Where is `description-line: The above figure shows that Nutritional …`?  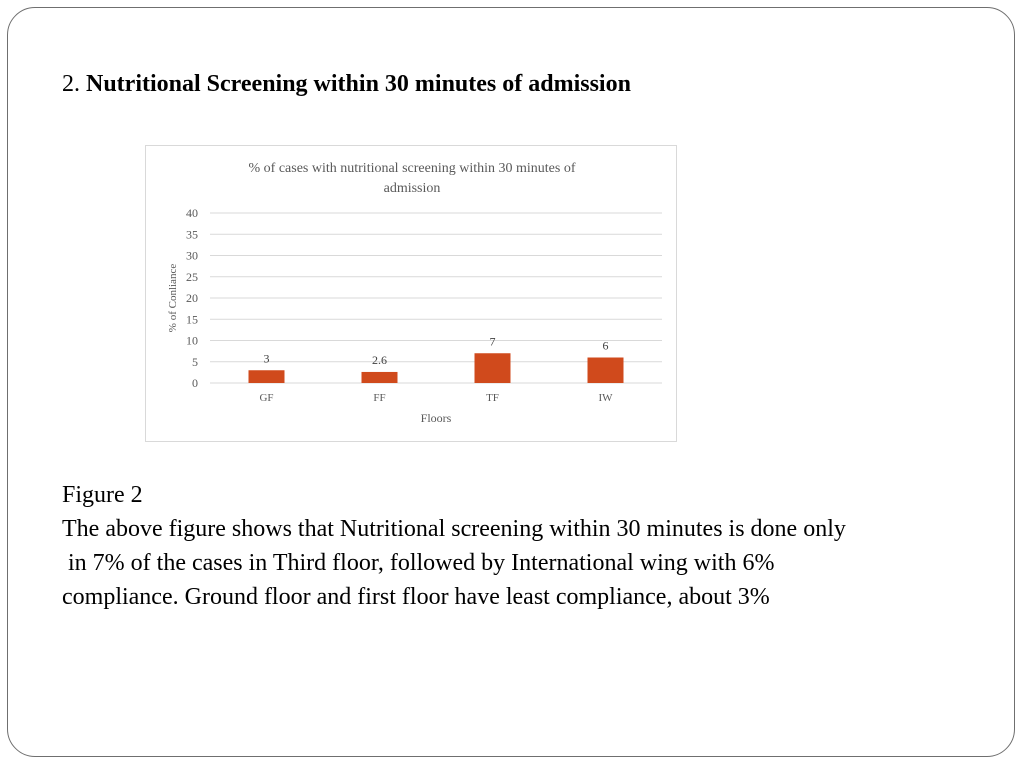
description-line: The above figure shows that Nutritional … is located at coordinates (454, 529).